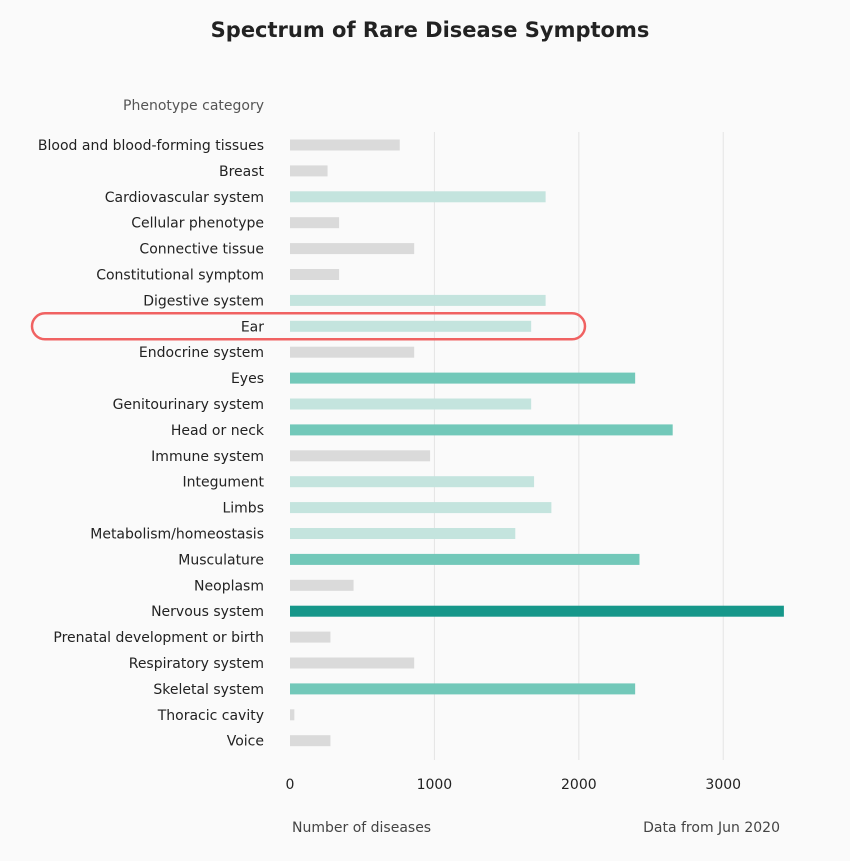 The height and width of the screenshot is (861, 850). What do you see at coordinates (158, 638) in the screenshot?
I see `category-label: Prenatal development or birth` at bounding box center [158, 638].